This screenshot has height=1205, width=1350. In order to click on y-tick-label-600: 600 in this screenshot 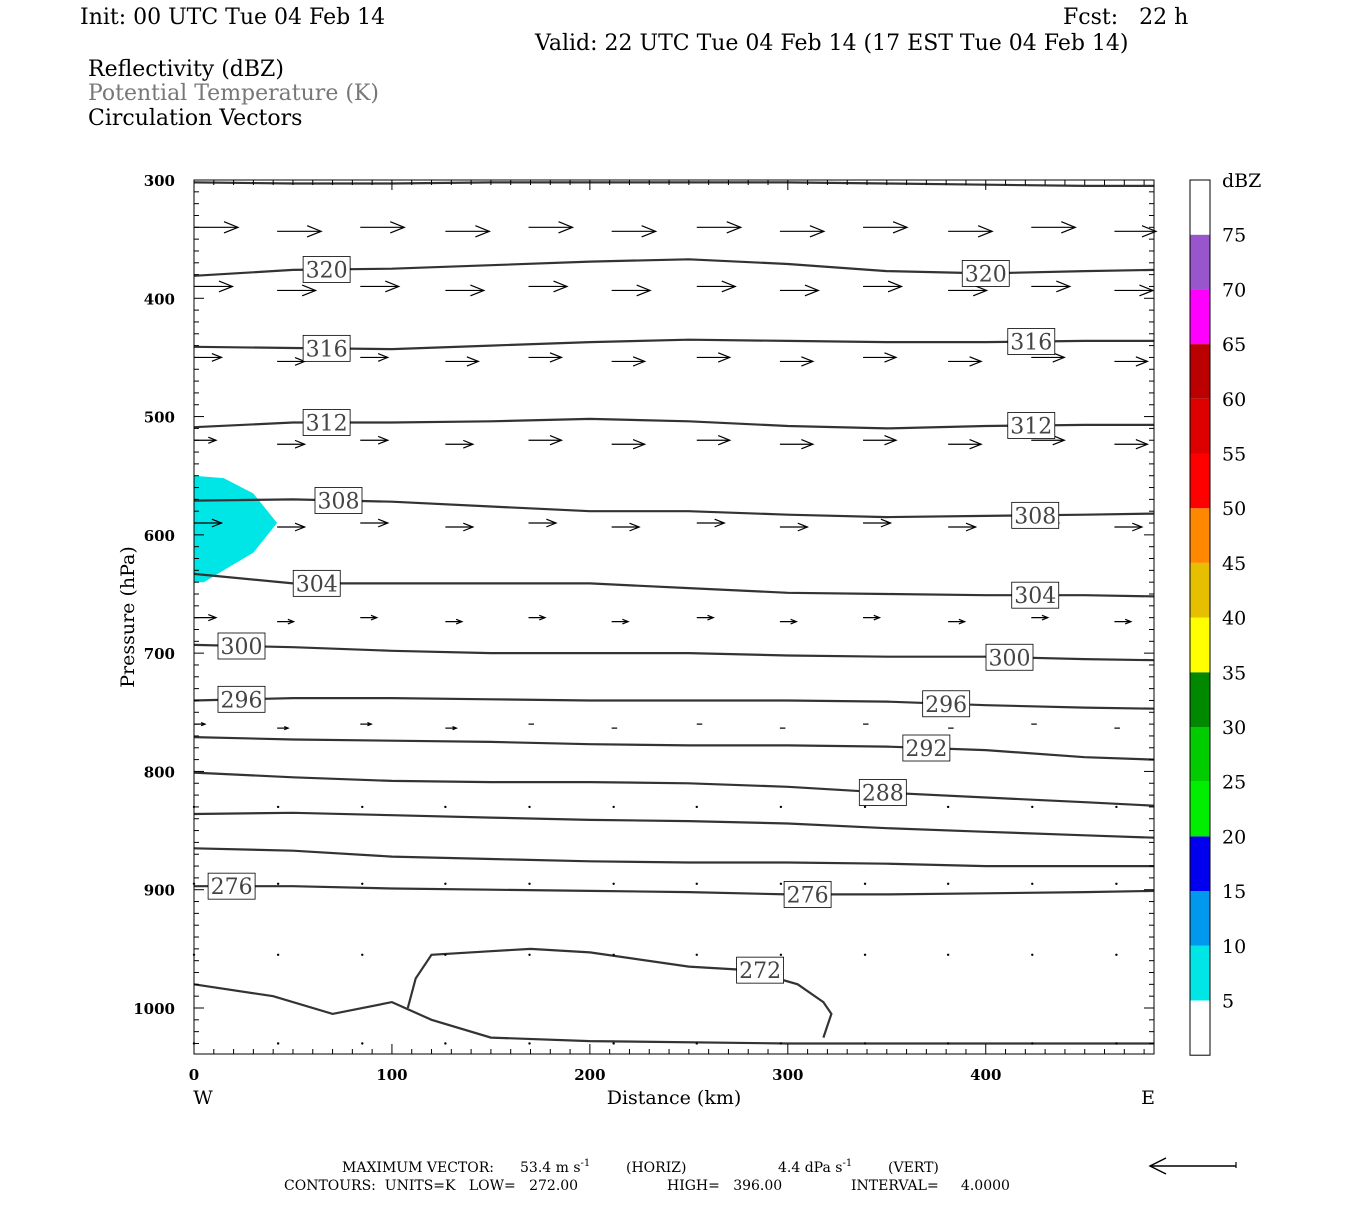, I will do `click(159, 536)`.